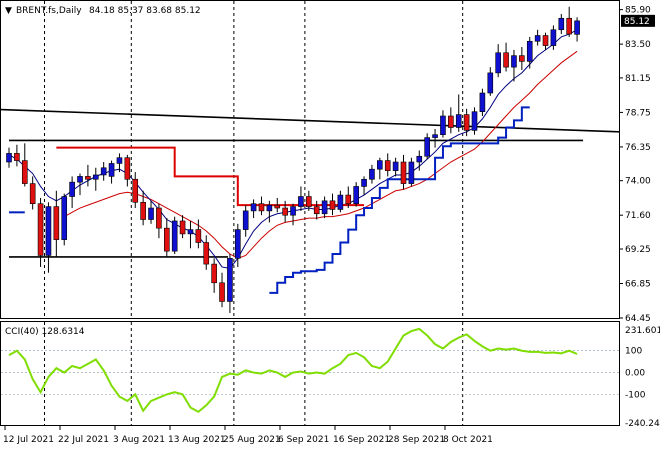 The image size is (660, 450). I want to click on time-tick-label: 6 Sep 2021, so click(303, 440).